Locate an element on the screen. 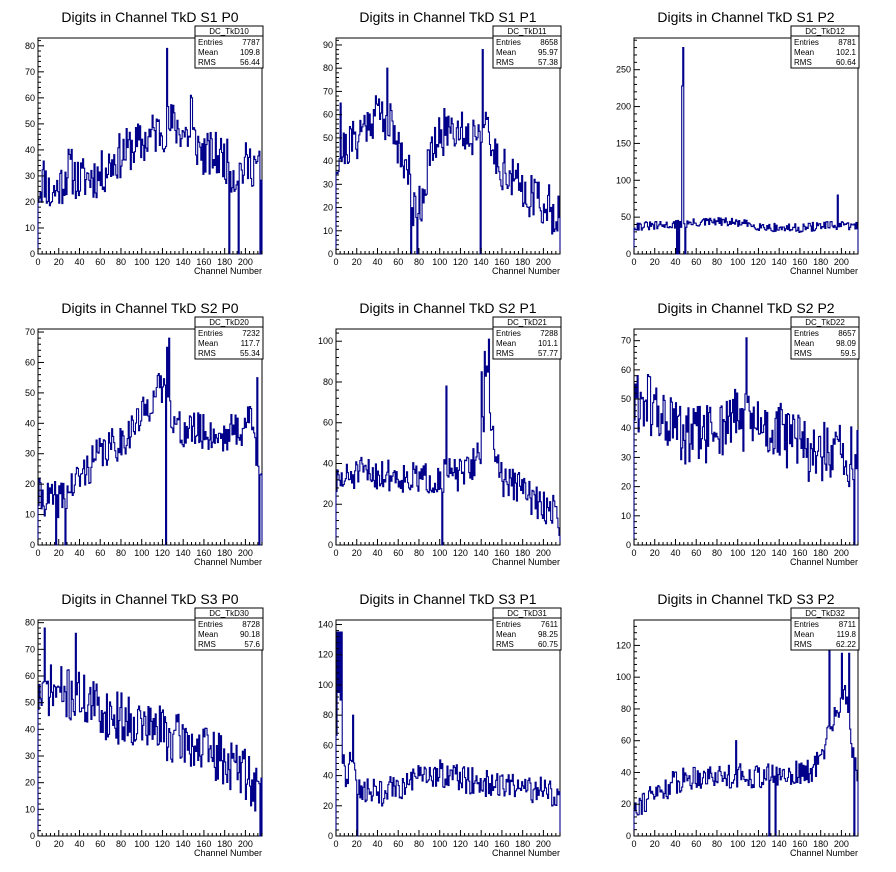 Image resolution: width=896 pixels, height=872 pixels. stats-box: DC_TkD30 Entries 8728 Mean 90.18 RMS 57.6 is located at coordinates (229, 629).